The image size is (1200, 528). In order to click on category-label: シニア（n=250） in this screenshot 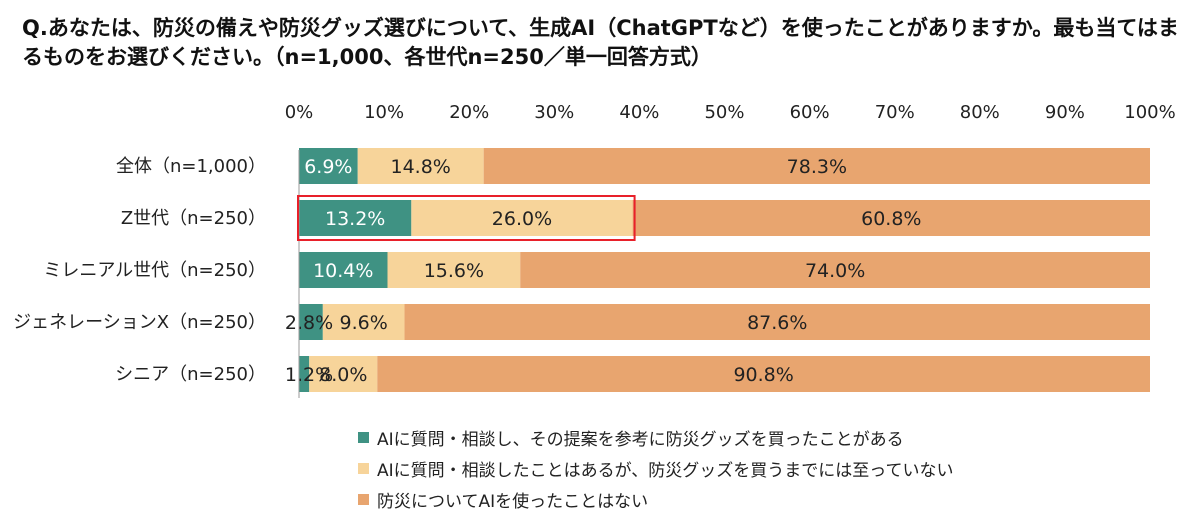, I will do `click(190, 374)`.